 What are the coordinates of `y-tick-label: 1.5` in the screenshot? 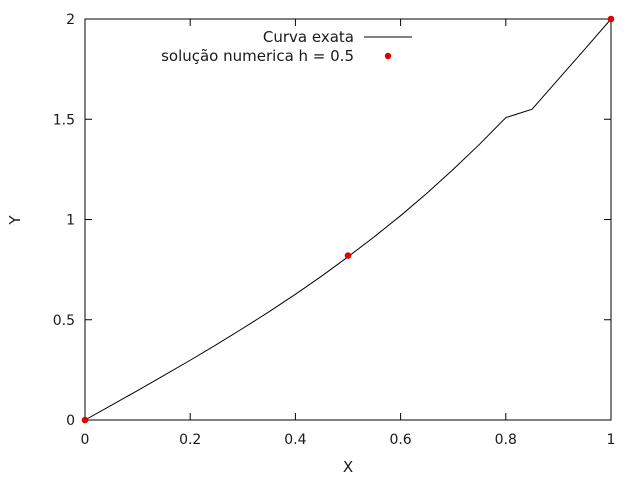 It's located at (64, 120).